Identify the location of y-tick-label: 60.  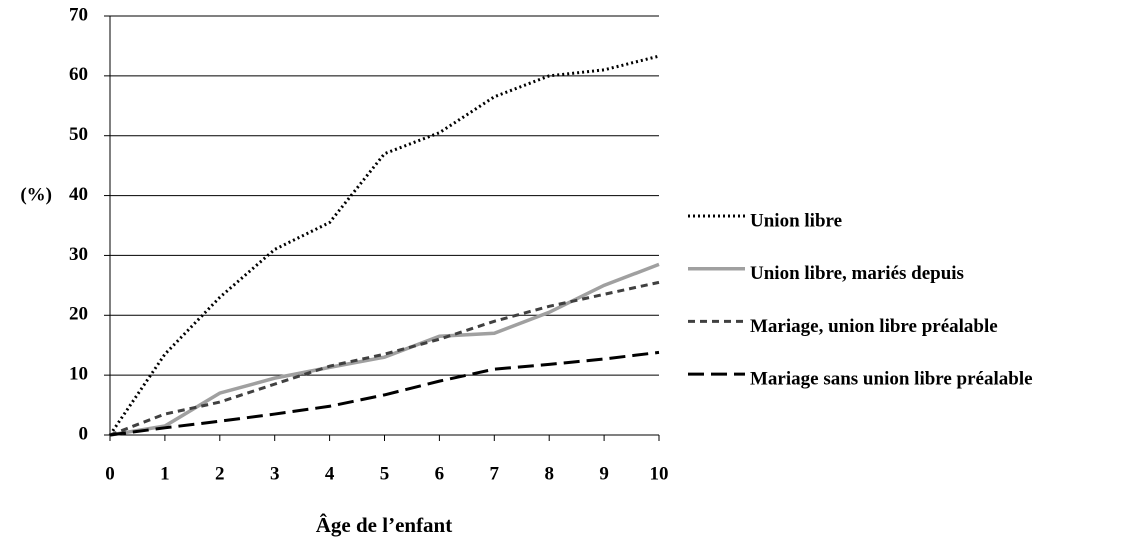
(78, 74).